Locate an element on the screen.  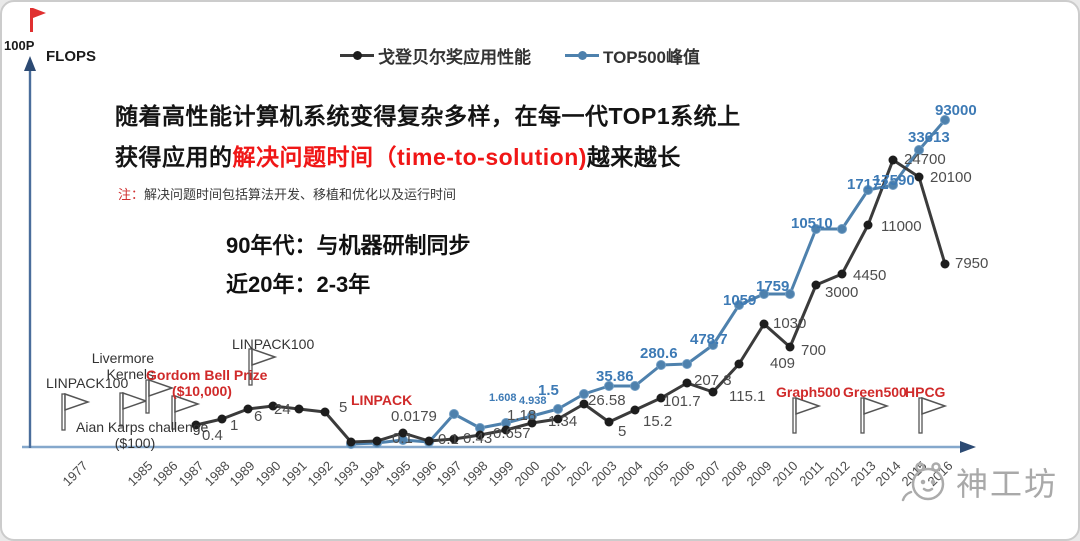
value-label-gordon-bell: 1 is located at coordinates (234, 425).